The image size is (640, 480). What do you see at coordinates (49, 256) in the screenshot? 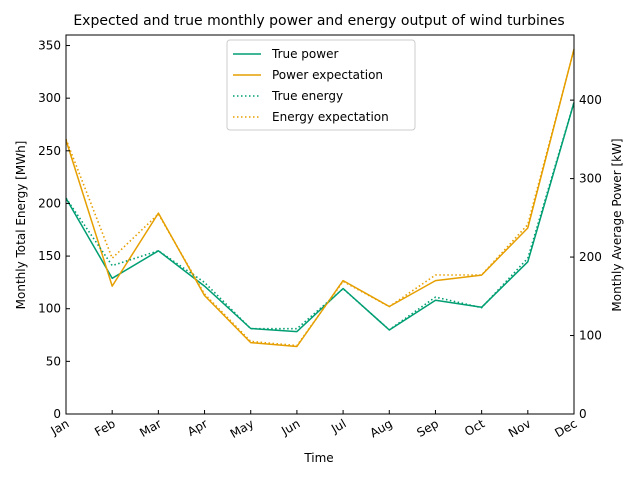
I see `left-y-tick-label: 150` at bounding box center [49, 256].